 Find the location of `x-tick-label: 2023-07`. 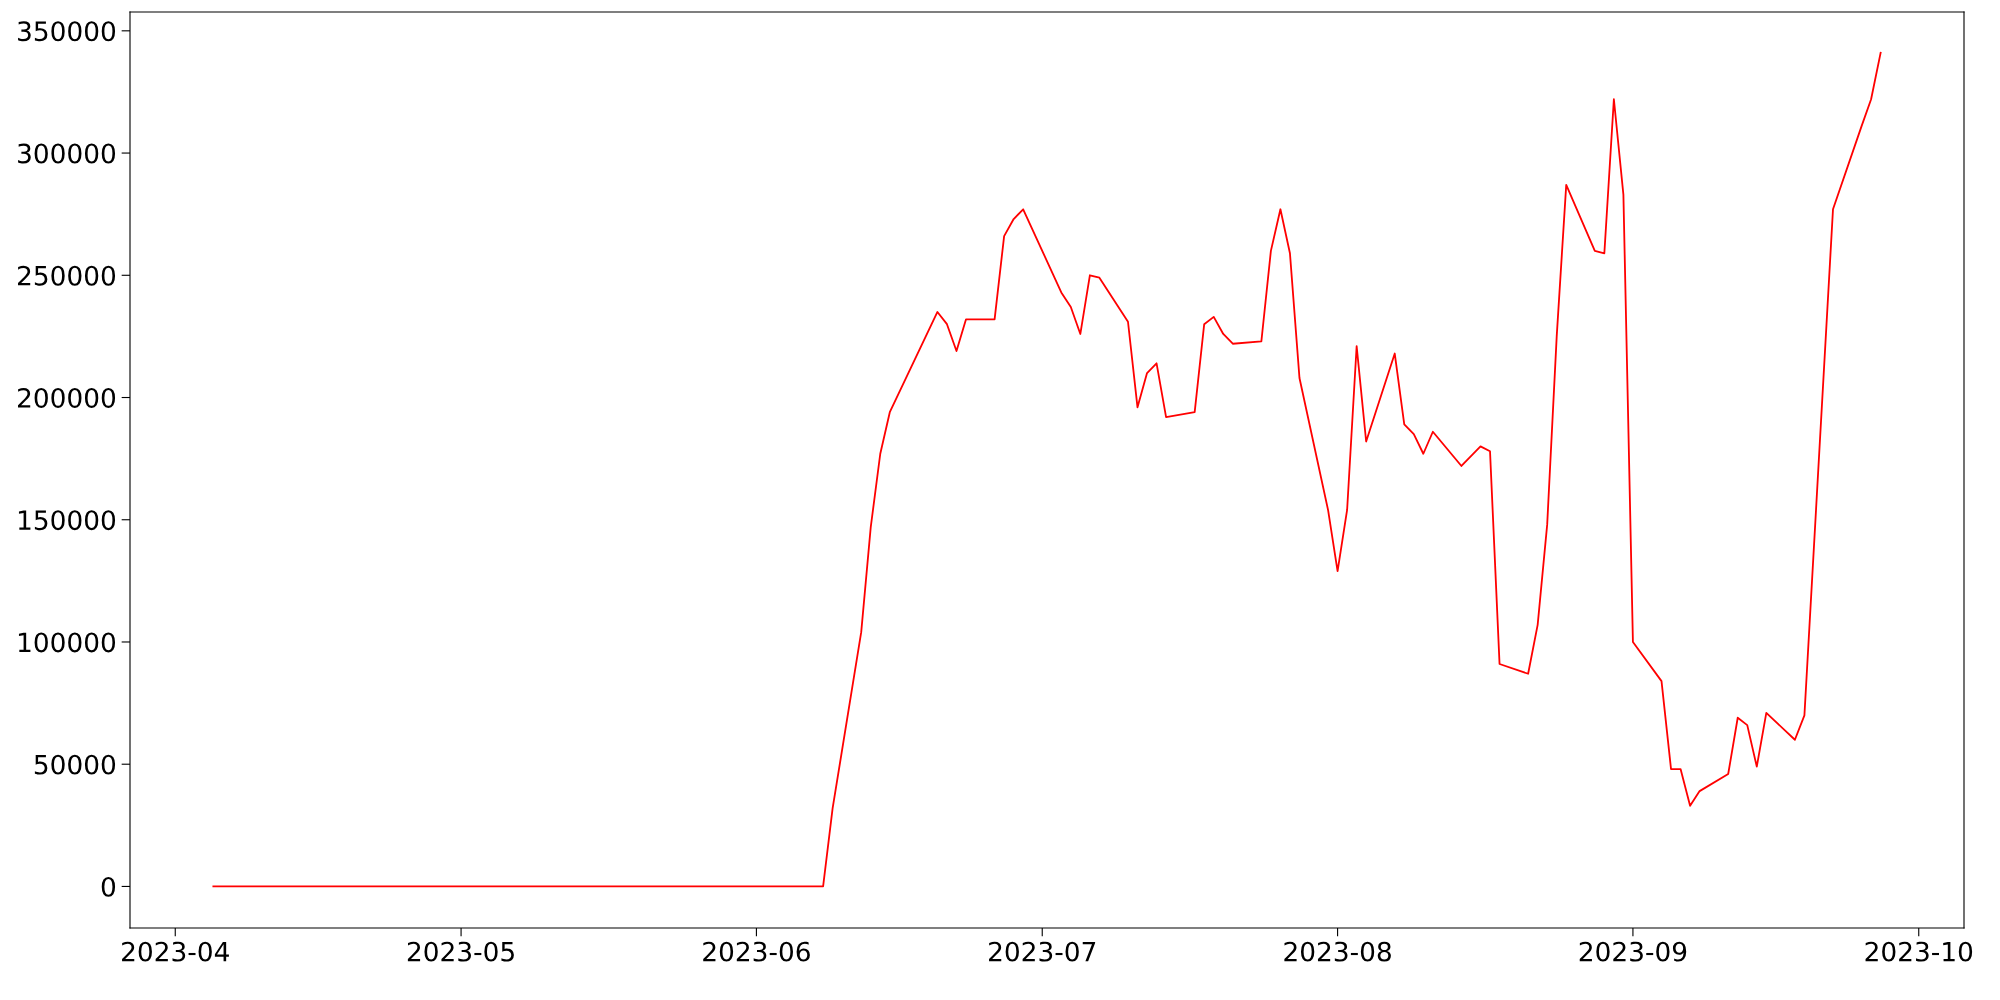

x-tick-label: 2023-07 is located at coordinates (1042, 951).